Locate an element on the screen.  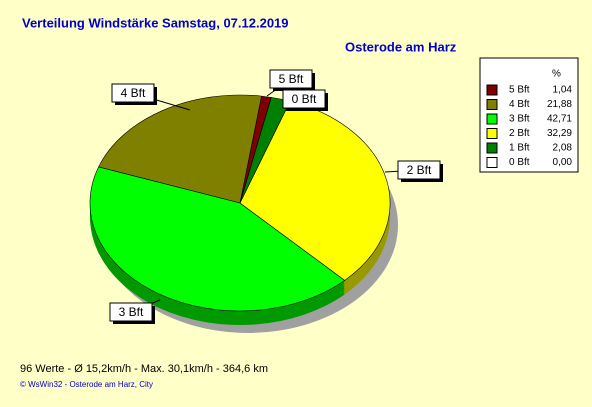
copyright: © WsWin32 - Osterode am Harz, City is located at coordinates (86, 384).